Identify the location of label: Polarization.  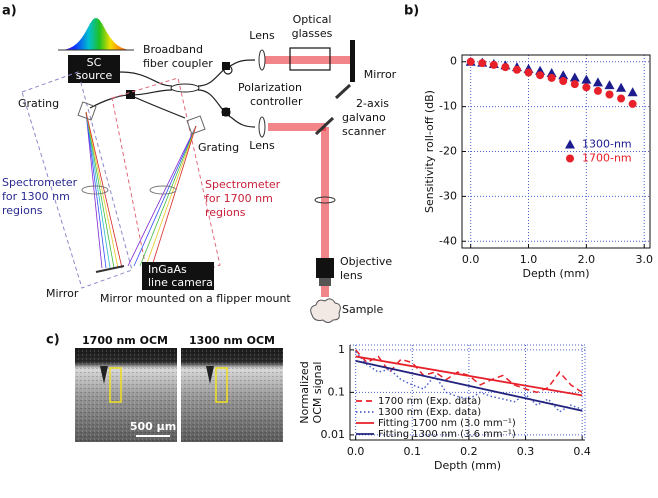
(270, 87).